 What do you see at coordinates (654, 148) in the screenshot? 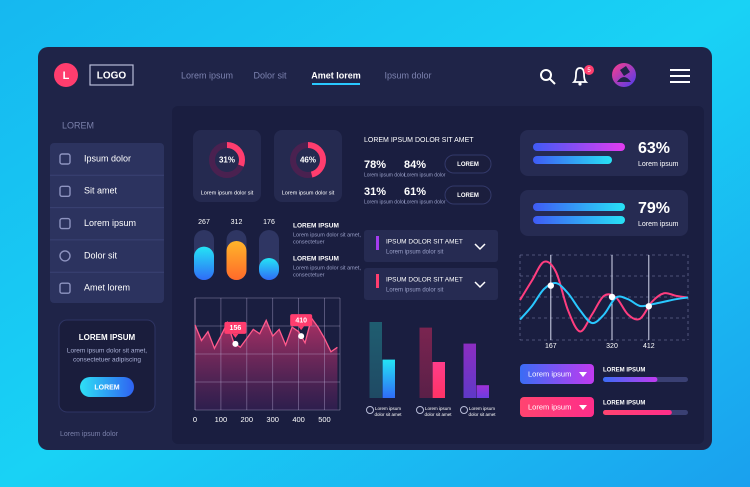
I see `progress-value: 63%` at bounding box center [654, 148].